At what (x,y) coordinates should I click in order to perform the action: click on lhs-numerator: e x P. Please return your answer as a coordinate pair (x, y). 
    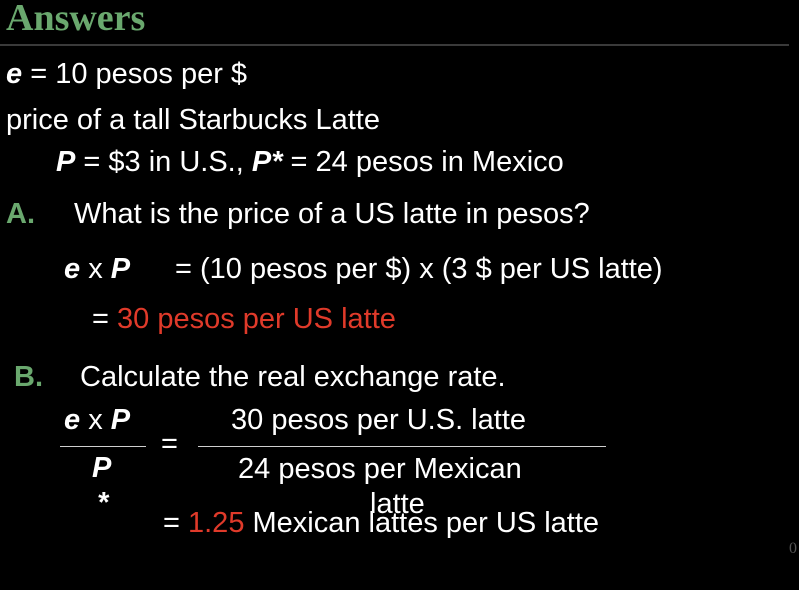
    Looking at the image, I should click on (97, 420).